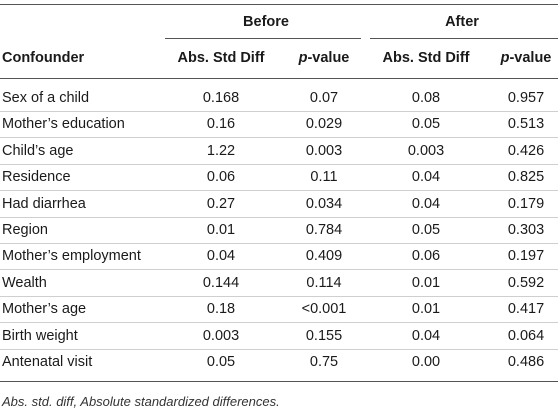  What do you see at coordinates (426, 58) in the screenshot?
I see `col-header-after-abs-std-diff: Abs. Std Diff` at bounding box center [426, 58].